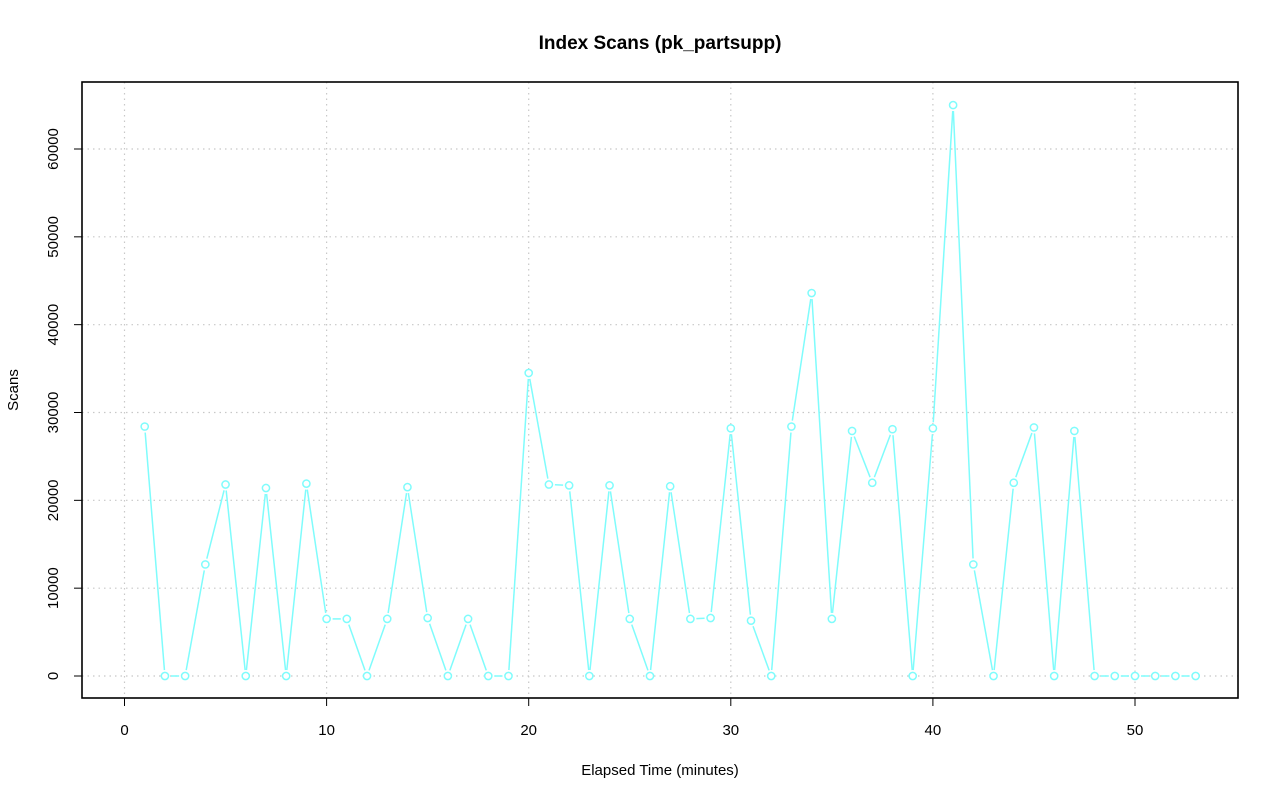  Describe the element at coordinates (13, 390) in the screenshot. I see `y-axis-label: Scans` at that location.